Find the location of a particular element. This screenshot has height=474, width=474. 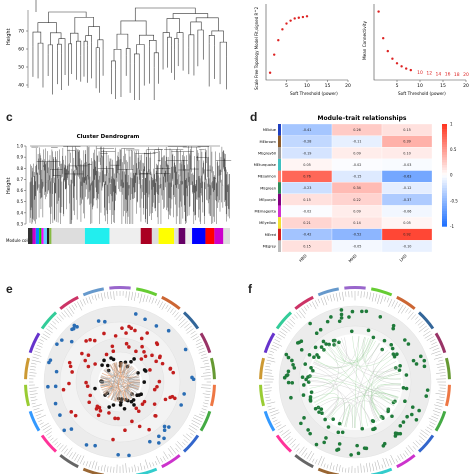

d-row-label: MEturquoise is located at coordinates (265, 165).